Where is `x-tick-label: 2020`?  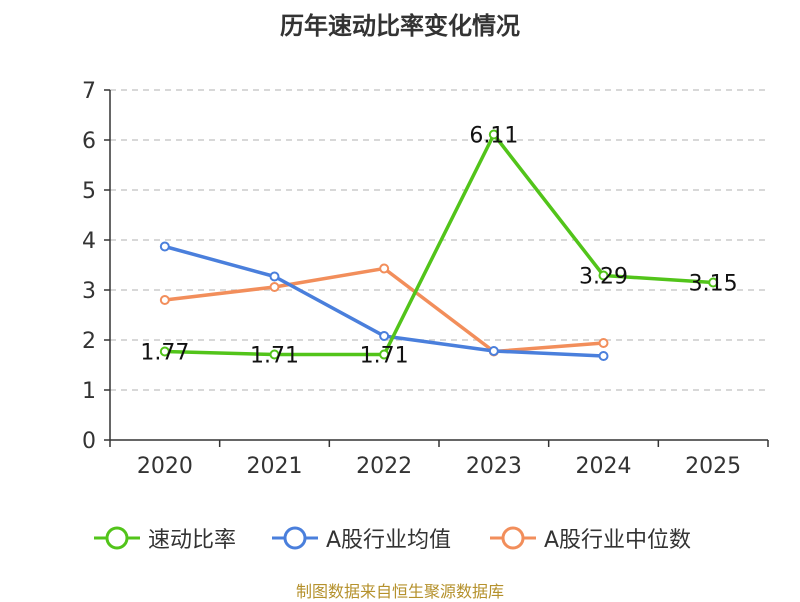
x-tick-label: 2020 is located at coordinates (165, 466).